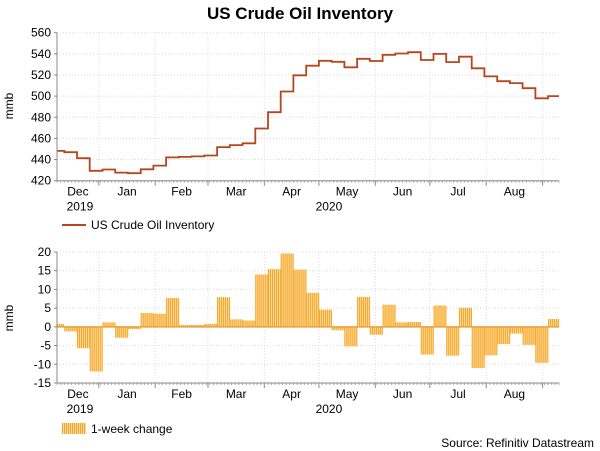 The image size is (600, 451). I want to click on y-tick-label: 0, so click(47, 327).